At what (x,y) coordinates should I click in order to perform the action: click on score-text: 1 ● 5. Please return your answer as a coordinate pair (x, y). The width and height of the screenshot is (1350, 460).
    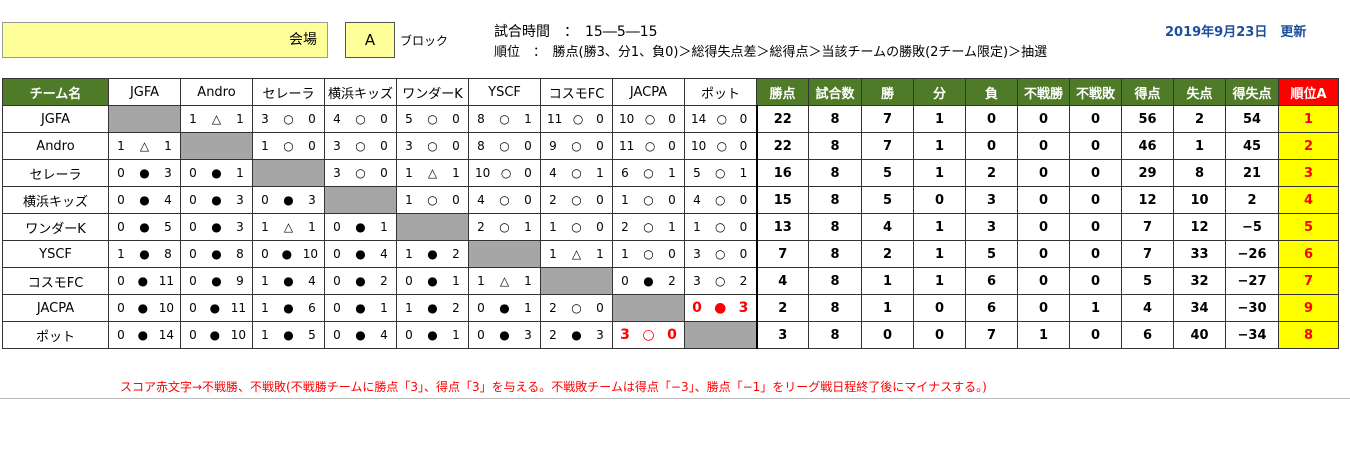
    Looking at the image, I should click on (288, 335).